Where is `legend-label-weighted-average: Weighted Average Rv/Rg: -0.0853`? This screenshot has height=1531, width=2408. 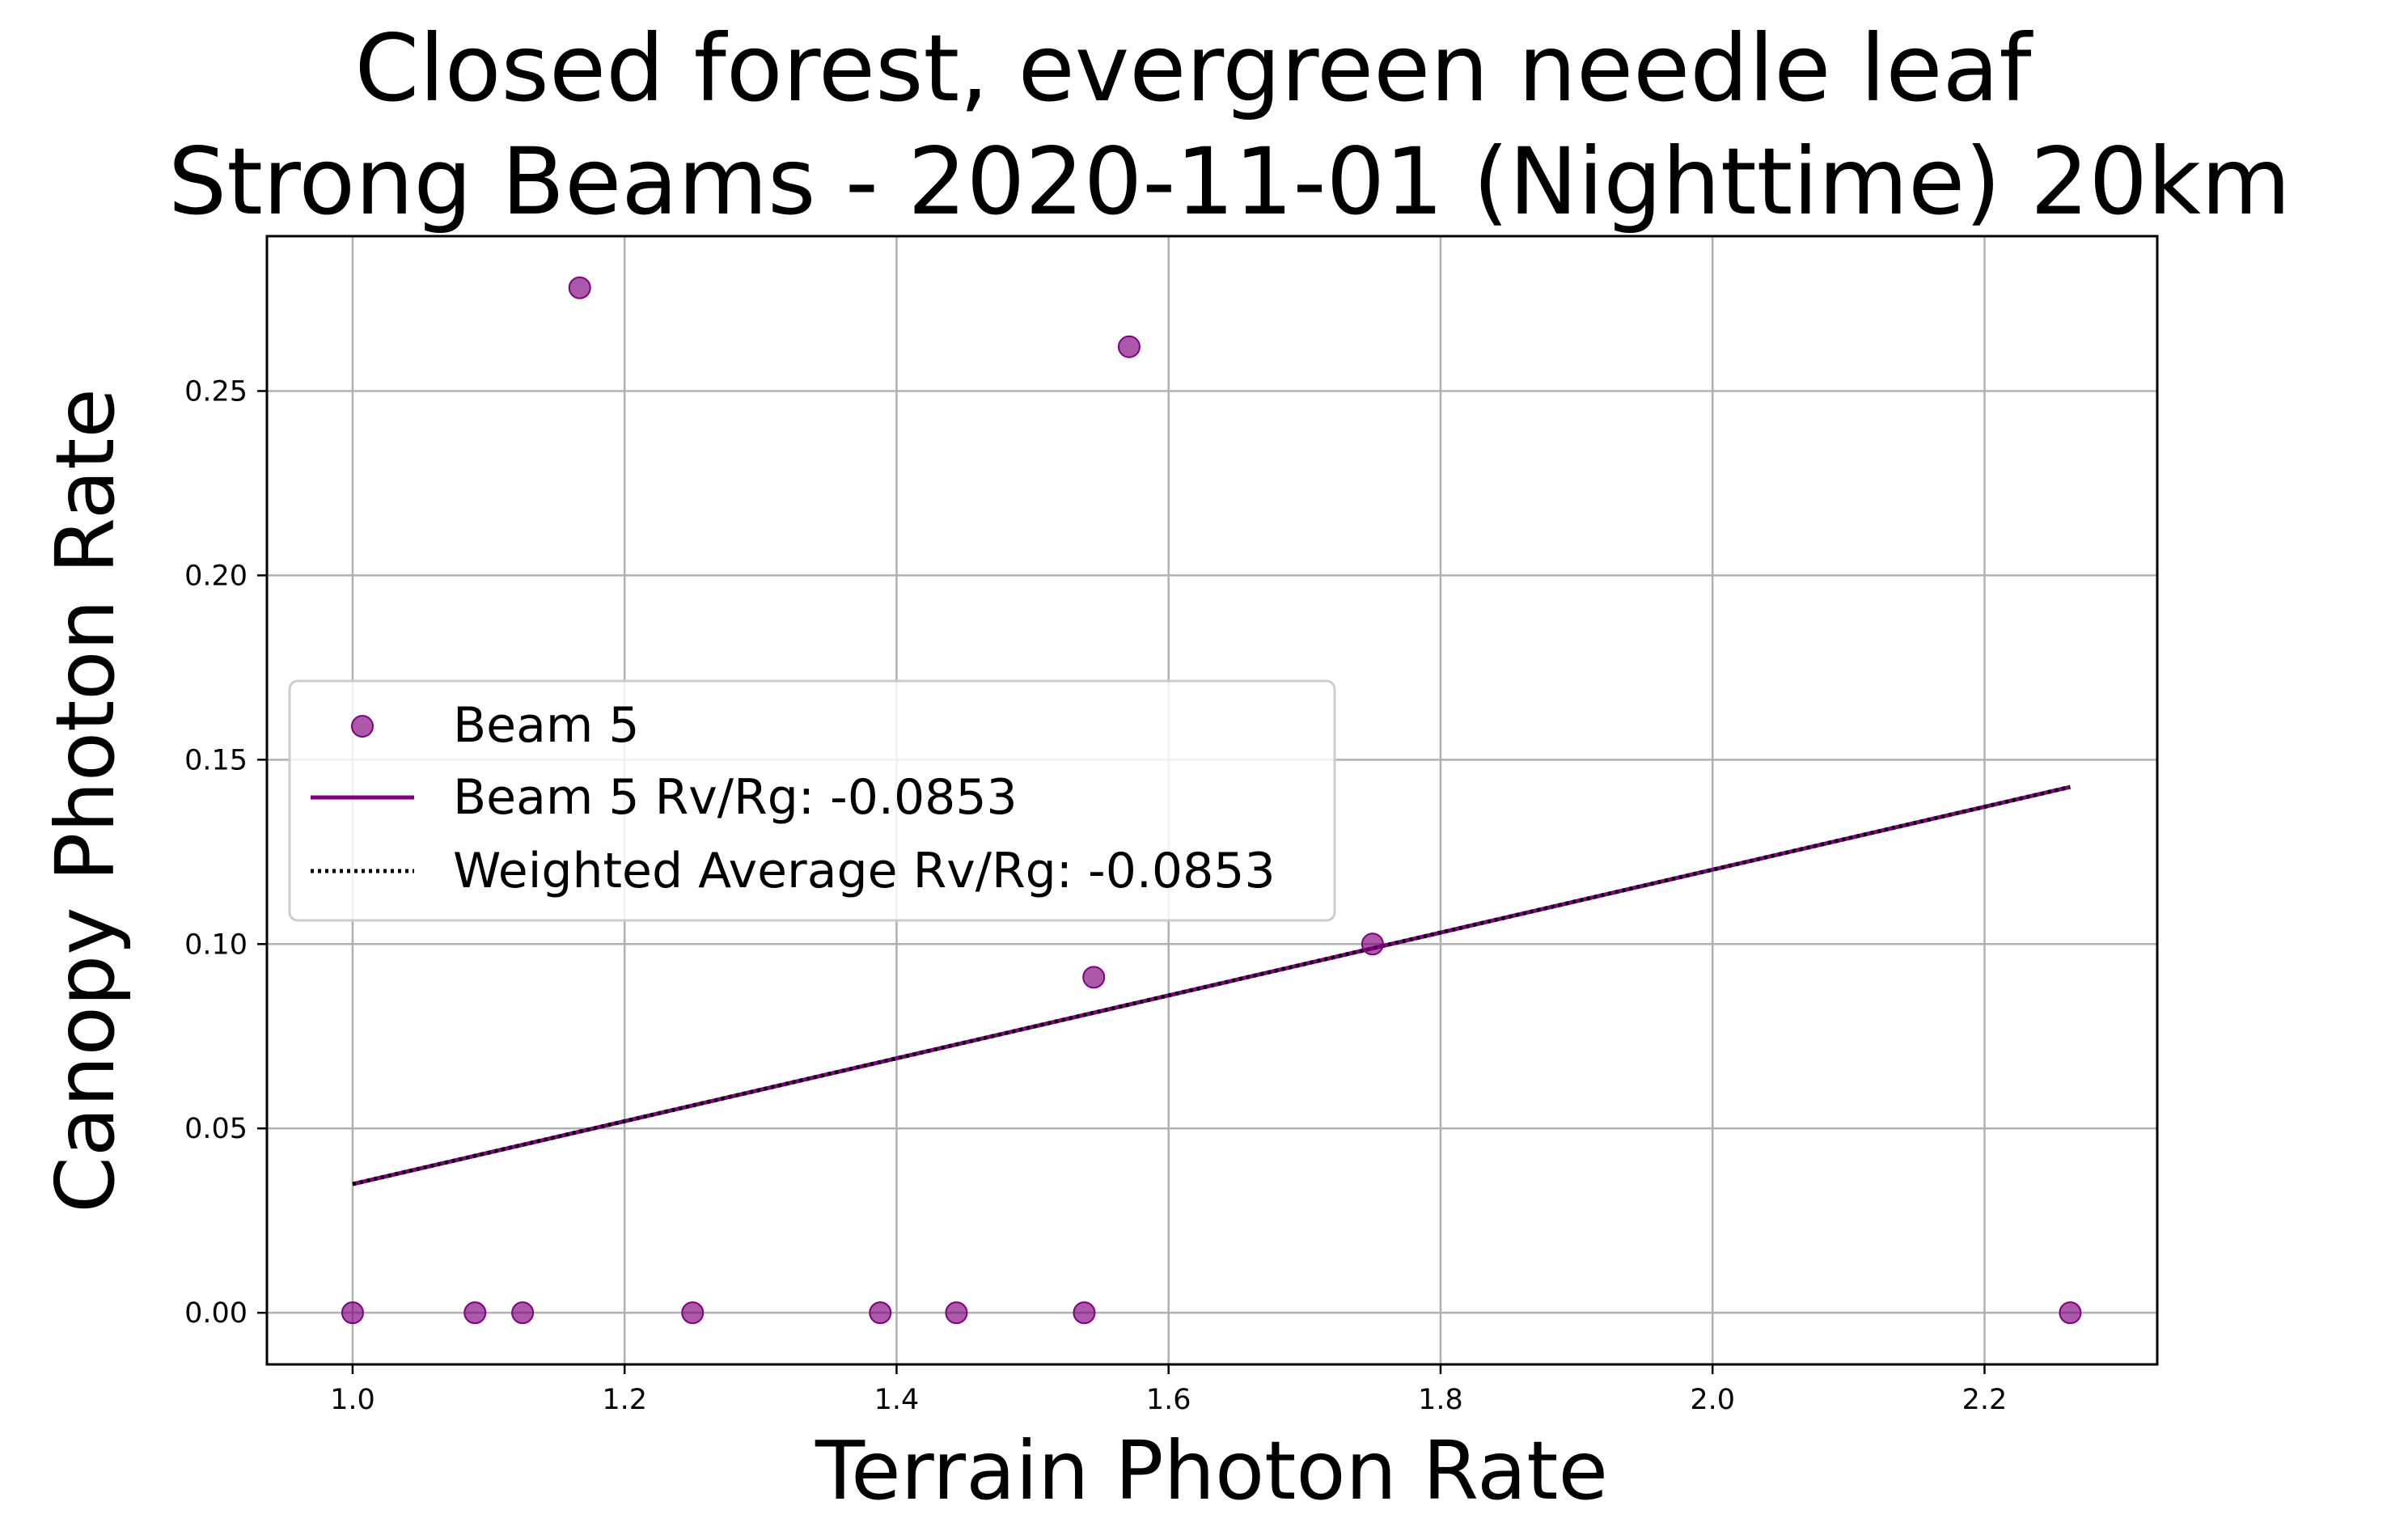
legend-label-weighted-average: Weighted Average Rv/Rg: -0.0853 is located at coordinates (864, 871).